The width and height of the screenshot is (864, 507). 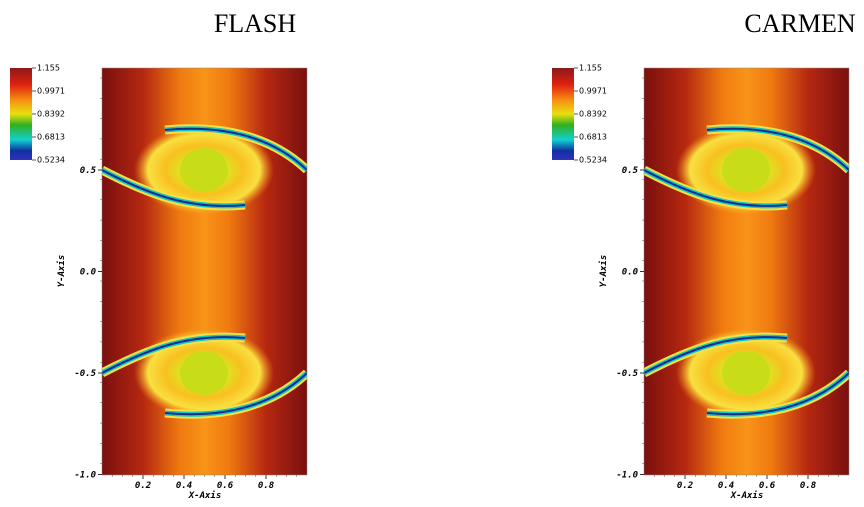 What do you see at coordinates (255, 23) in the screenshot?
I see `panel-title: FLASH` at bounding box center [255, 23].